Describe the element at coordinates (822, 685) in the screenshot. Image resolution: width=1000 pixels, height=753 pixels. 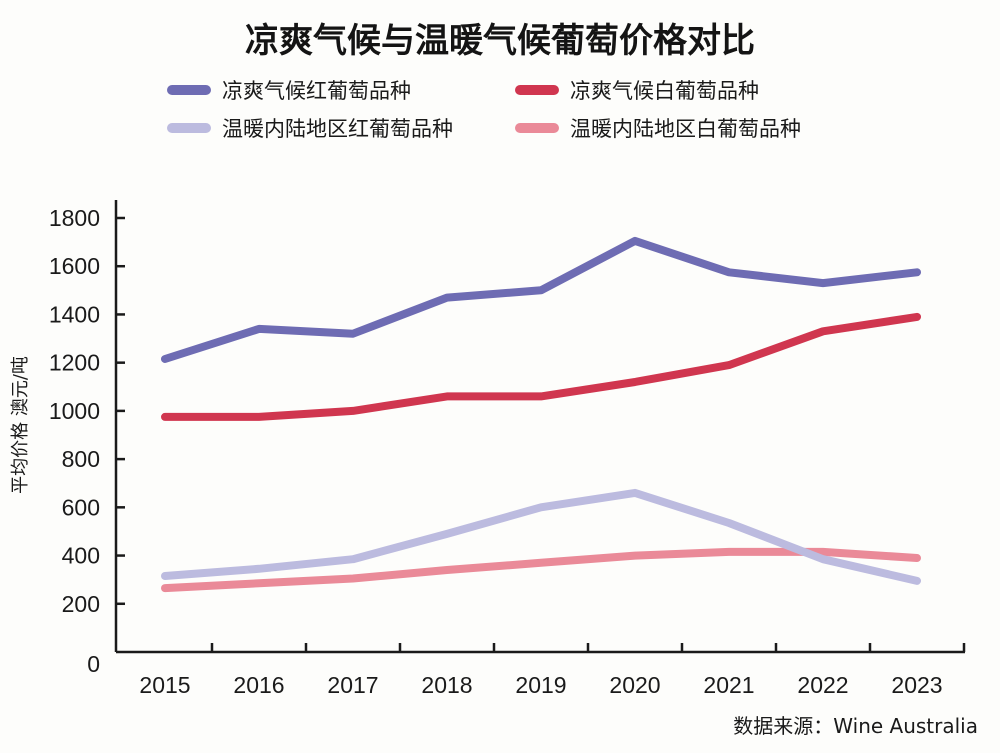
I see `x-tick-label: 2022` at that location.